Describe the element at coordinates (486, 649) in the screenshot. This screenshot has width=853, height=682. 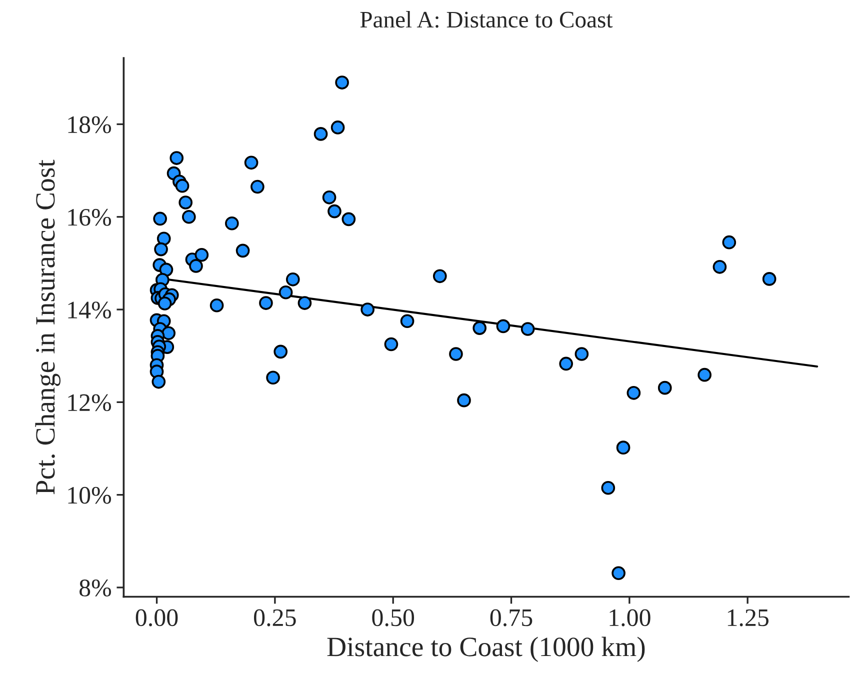
I see `x-axis-title: Distance to Coast (1000 km)` at that location.